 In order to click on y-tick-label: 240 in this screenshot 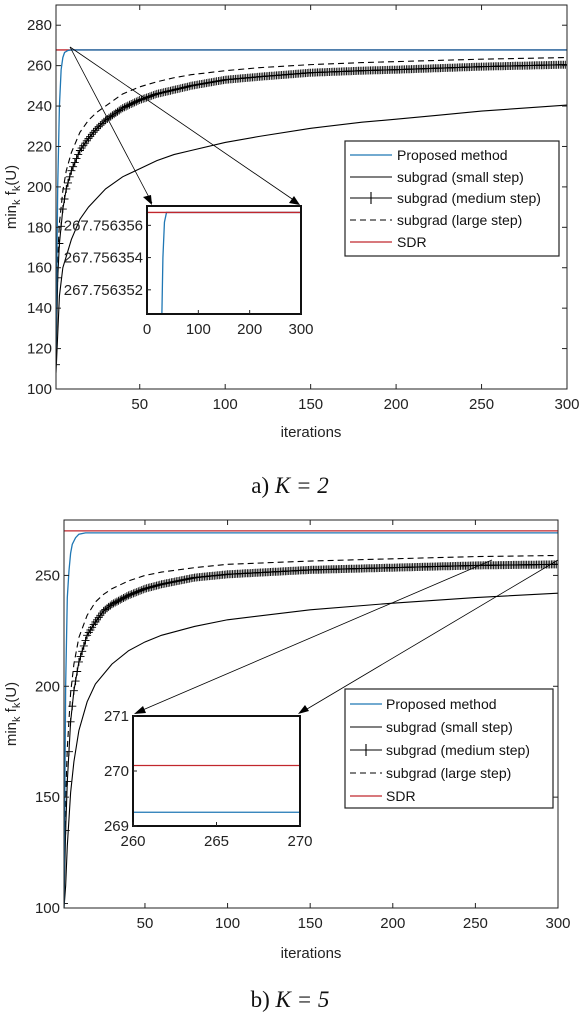, I will do `click(39, 106)`.